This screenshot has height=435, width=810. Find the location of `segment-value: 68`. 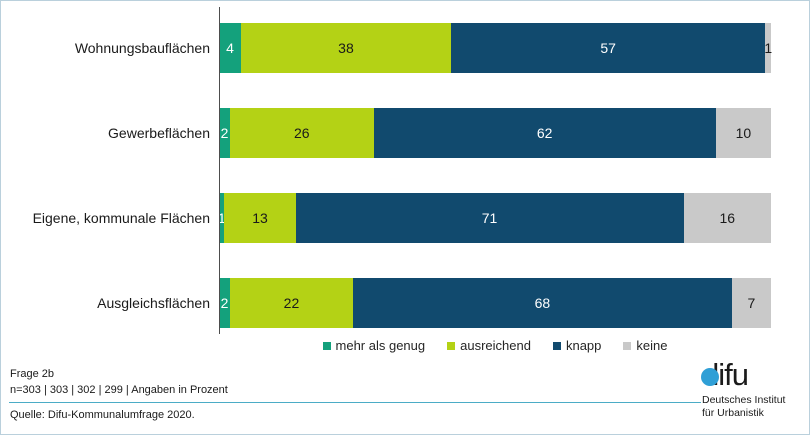

segment-value: 68 is located at coordinates (542, 302).